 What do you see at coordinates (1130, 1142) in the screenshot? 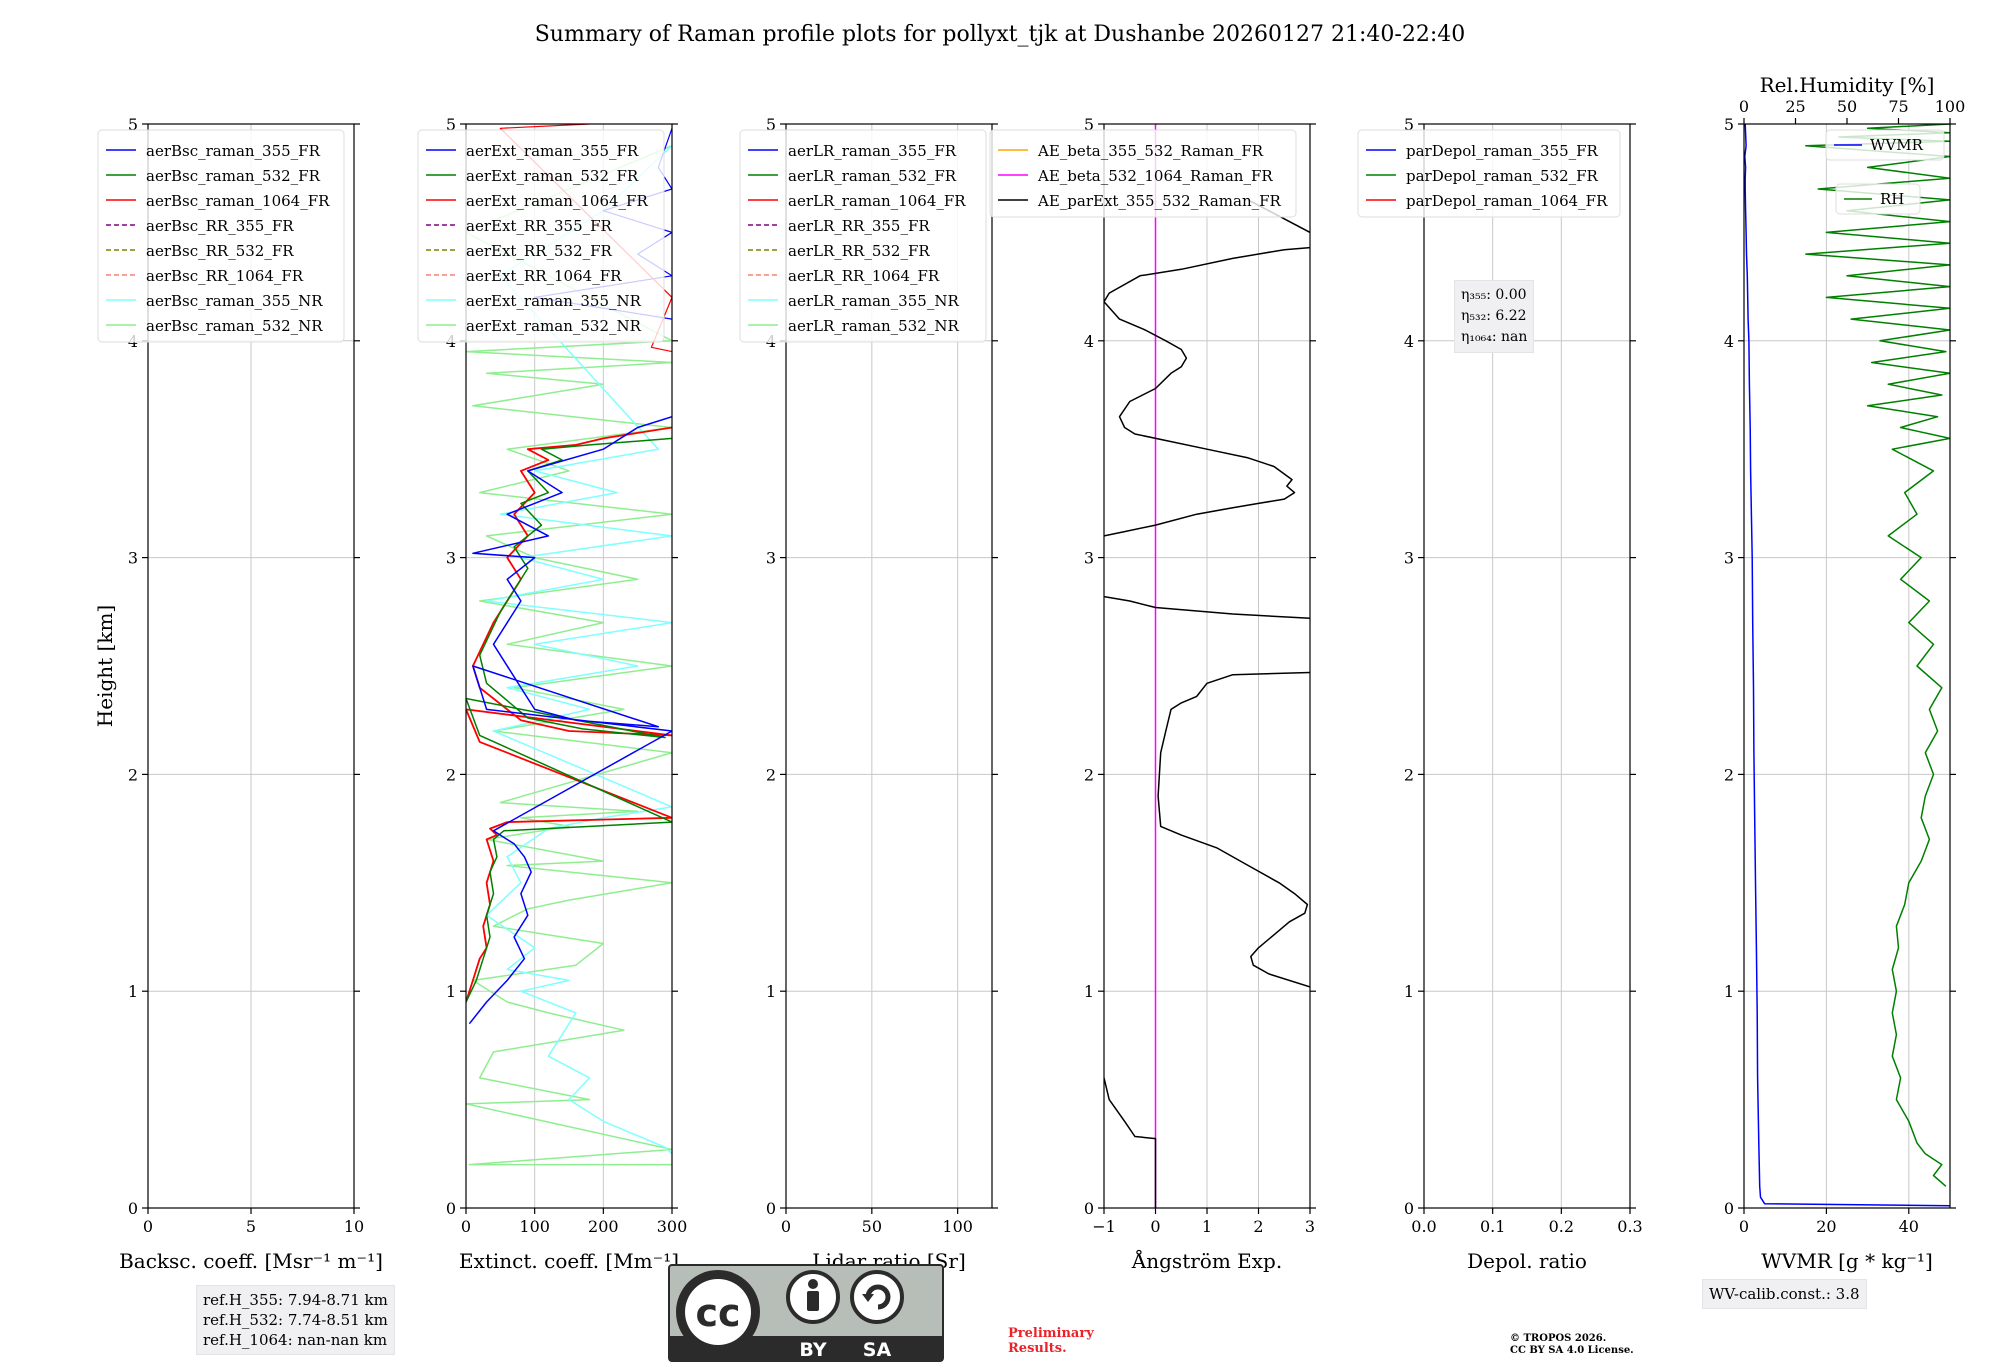
I see `series-line-AE_parExt_355_532_Raman_FR` at bounding box center [1130, 1142].